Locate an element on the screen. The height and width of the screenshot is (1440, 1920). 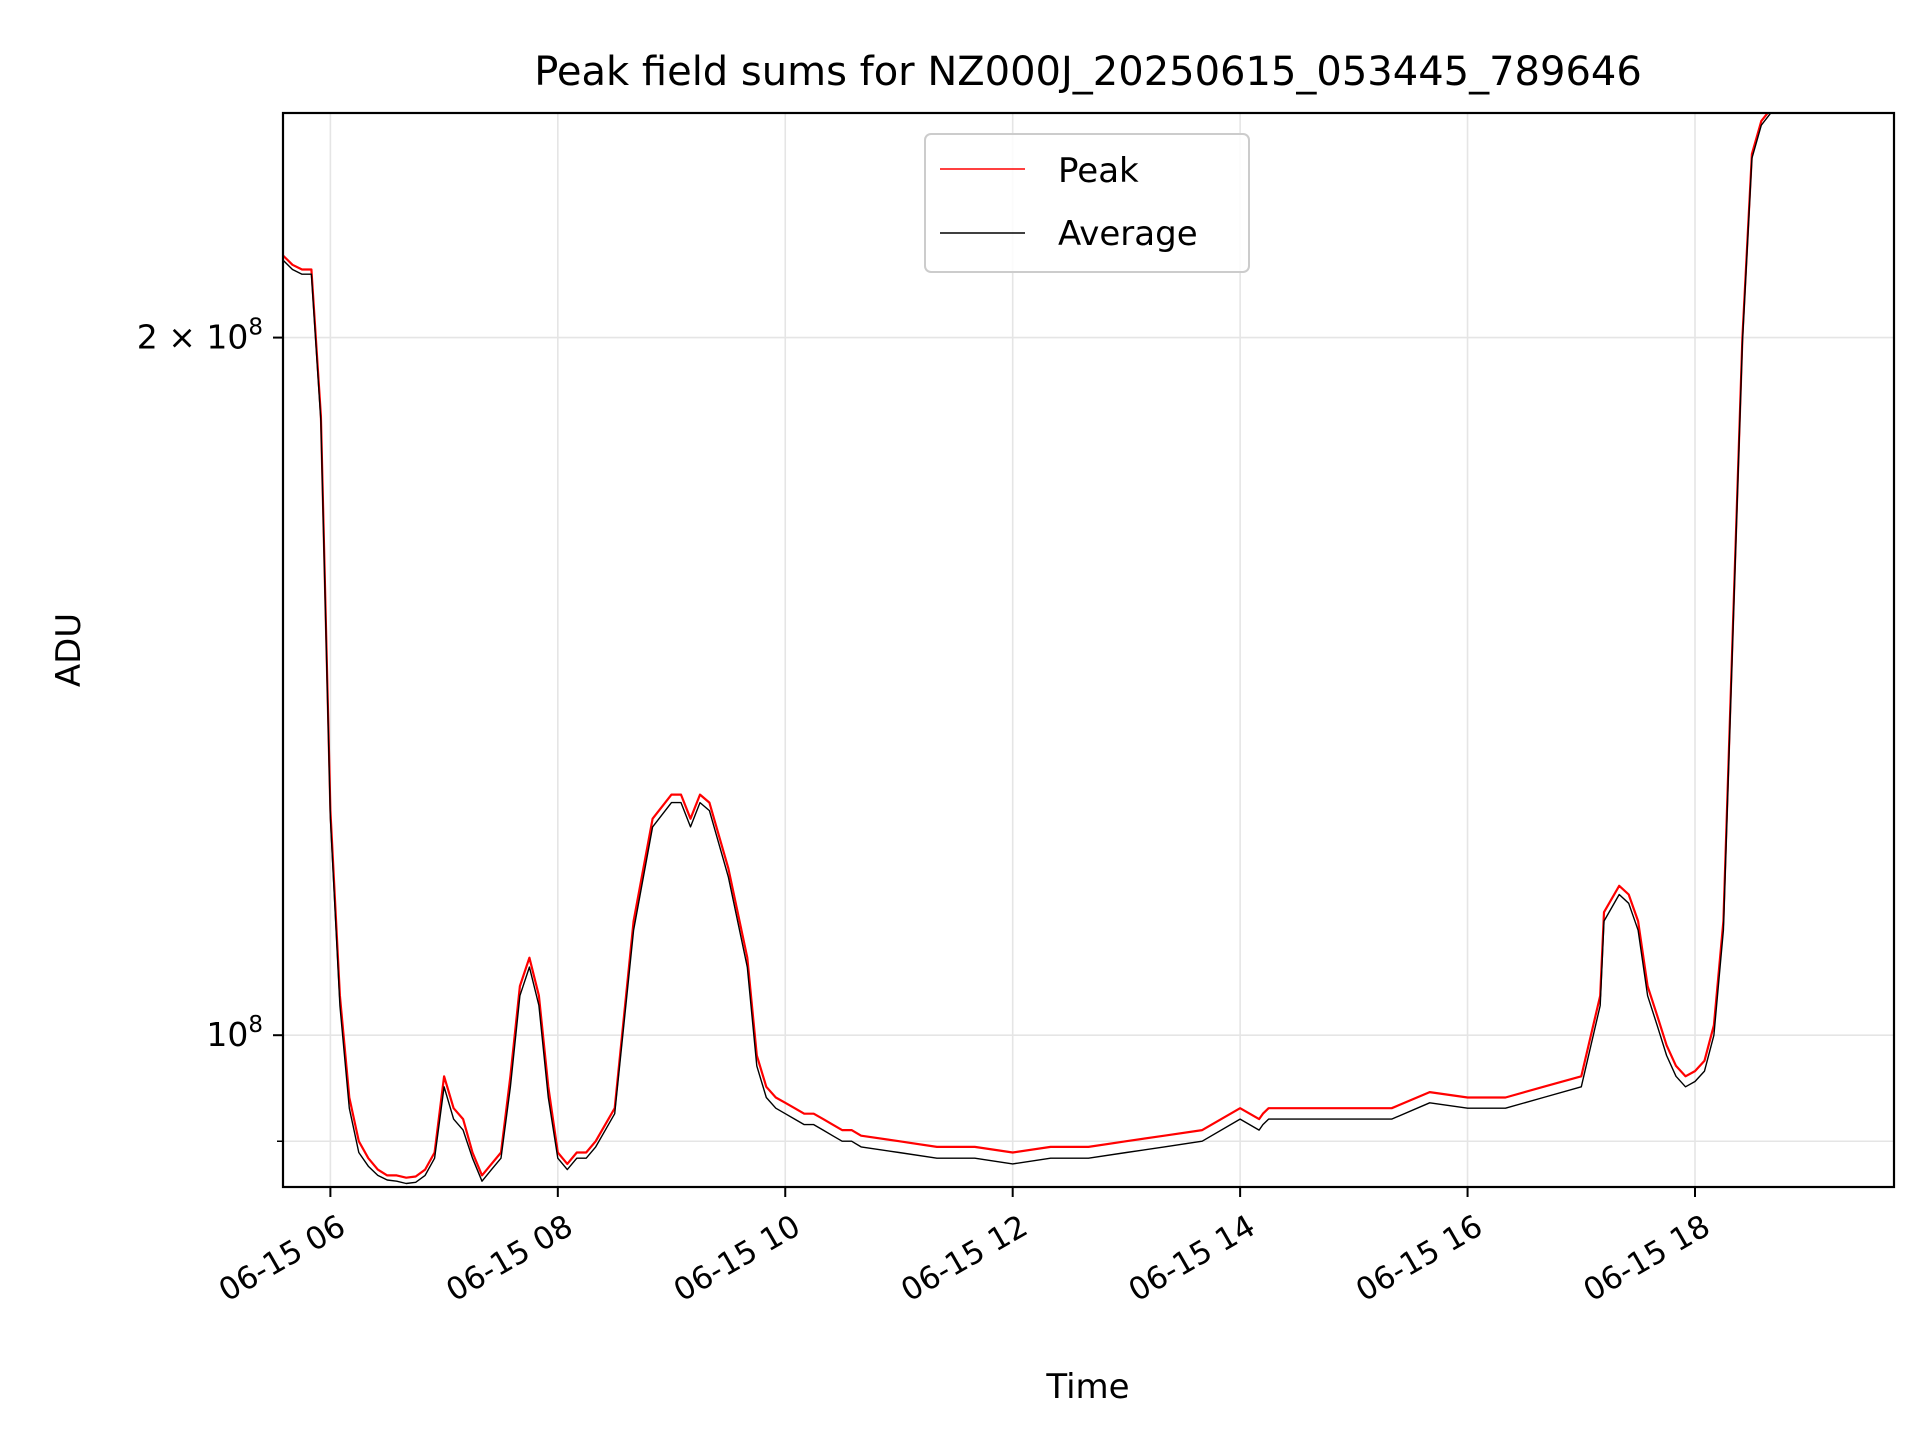
x-tick-label: 06-15 10 is located at coordinates (737, 1258).